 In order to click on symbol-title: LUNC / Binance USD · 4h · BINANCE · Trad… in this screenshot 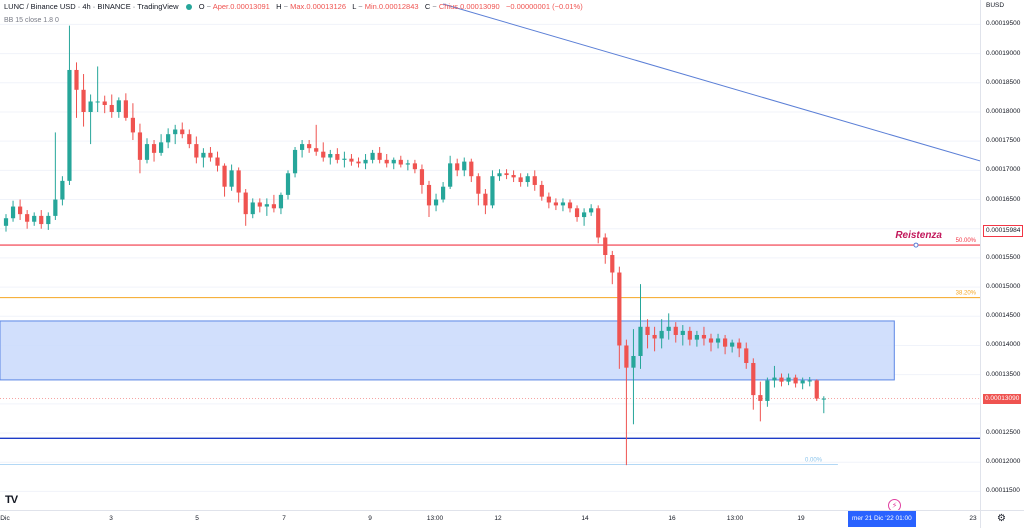, I will do `click(91, 6)`.